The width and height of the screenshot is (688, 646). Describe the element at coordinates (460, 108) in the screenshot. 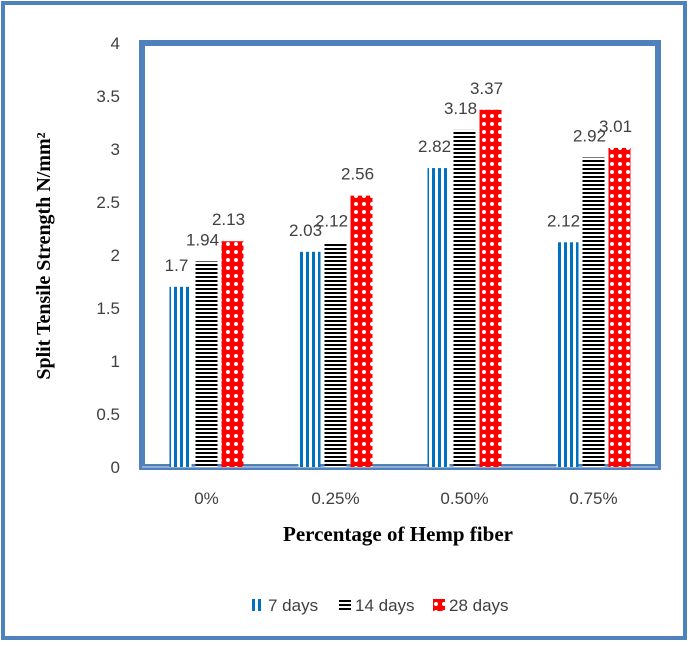

I see `data-label-14-days: 3.18` at that location.